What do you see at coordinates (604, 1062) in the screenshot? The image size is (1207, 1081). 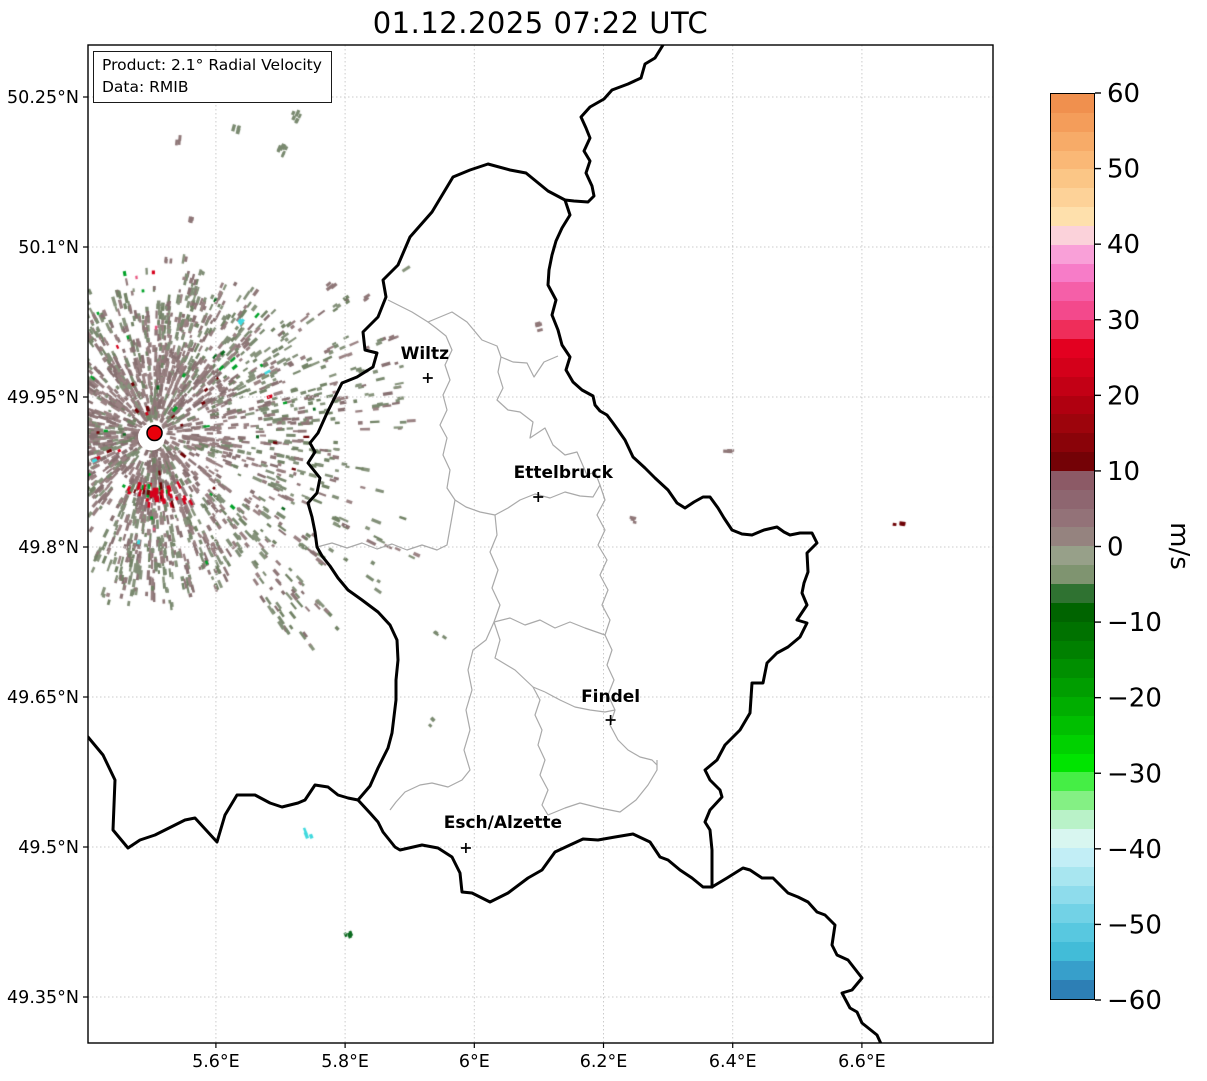 I see `x-tick-label: 6.2°E` at bounding box center [604, 1062].